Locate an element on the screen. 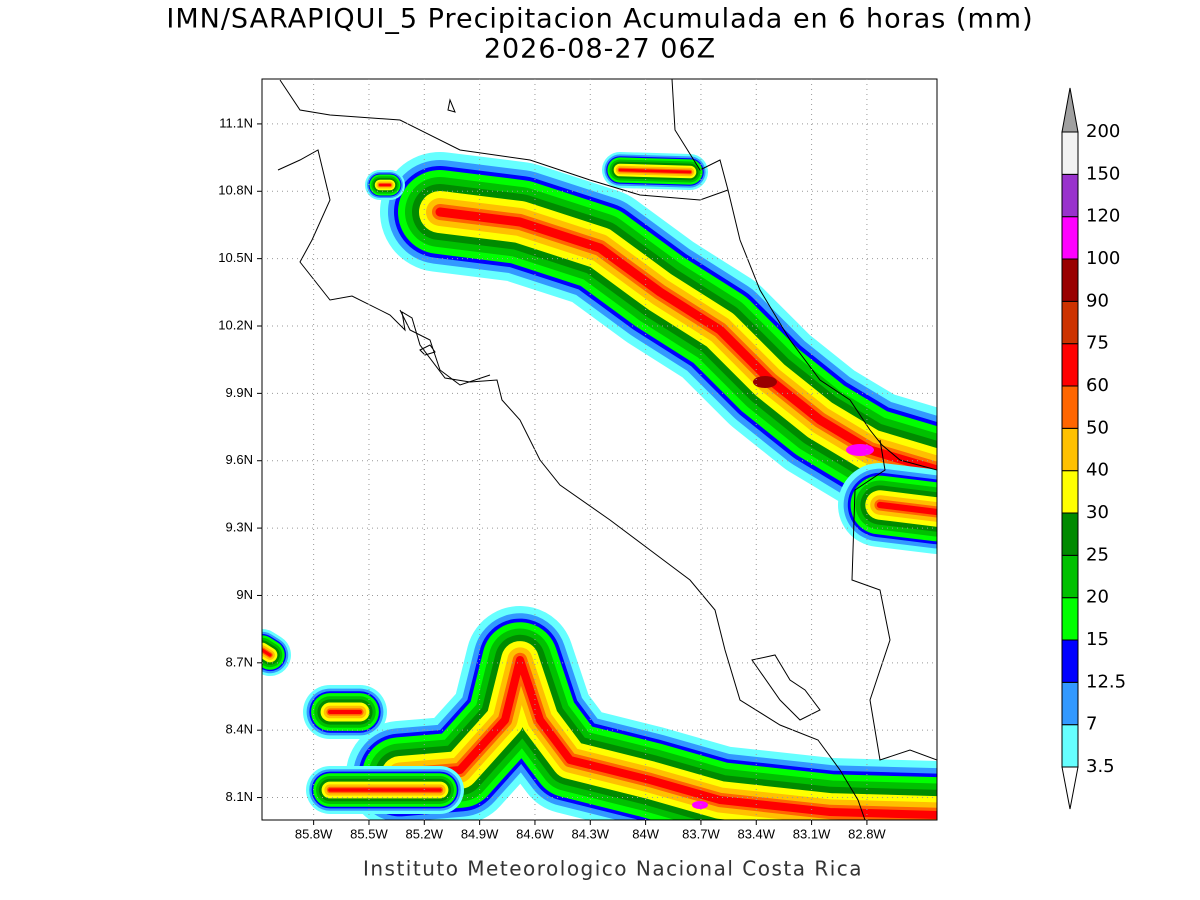 This screenshot has width=1200, height=900. colorbar-label: 40 is located at coordinates (1097, 470).